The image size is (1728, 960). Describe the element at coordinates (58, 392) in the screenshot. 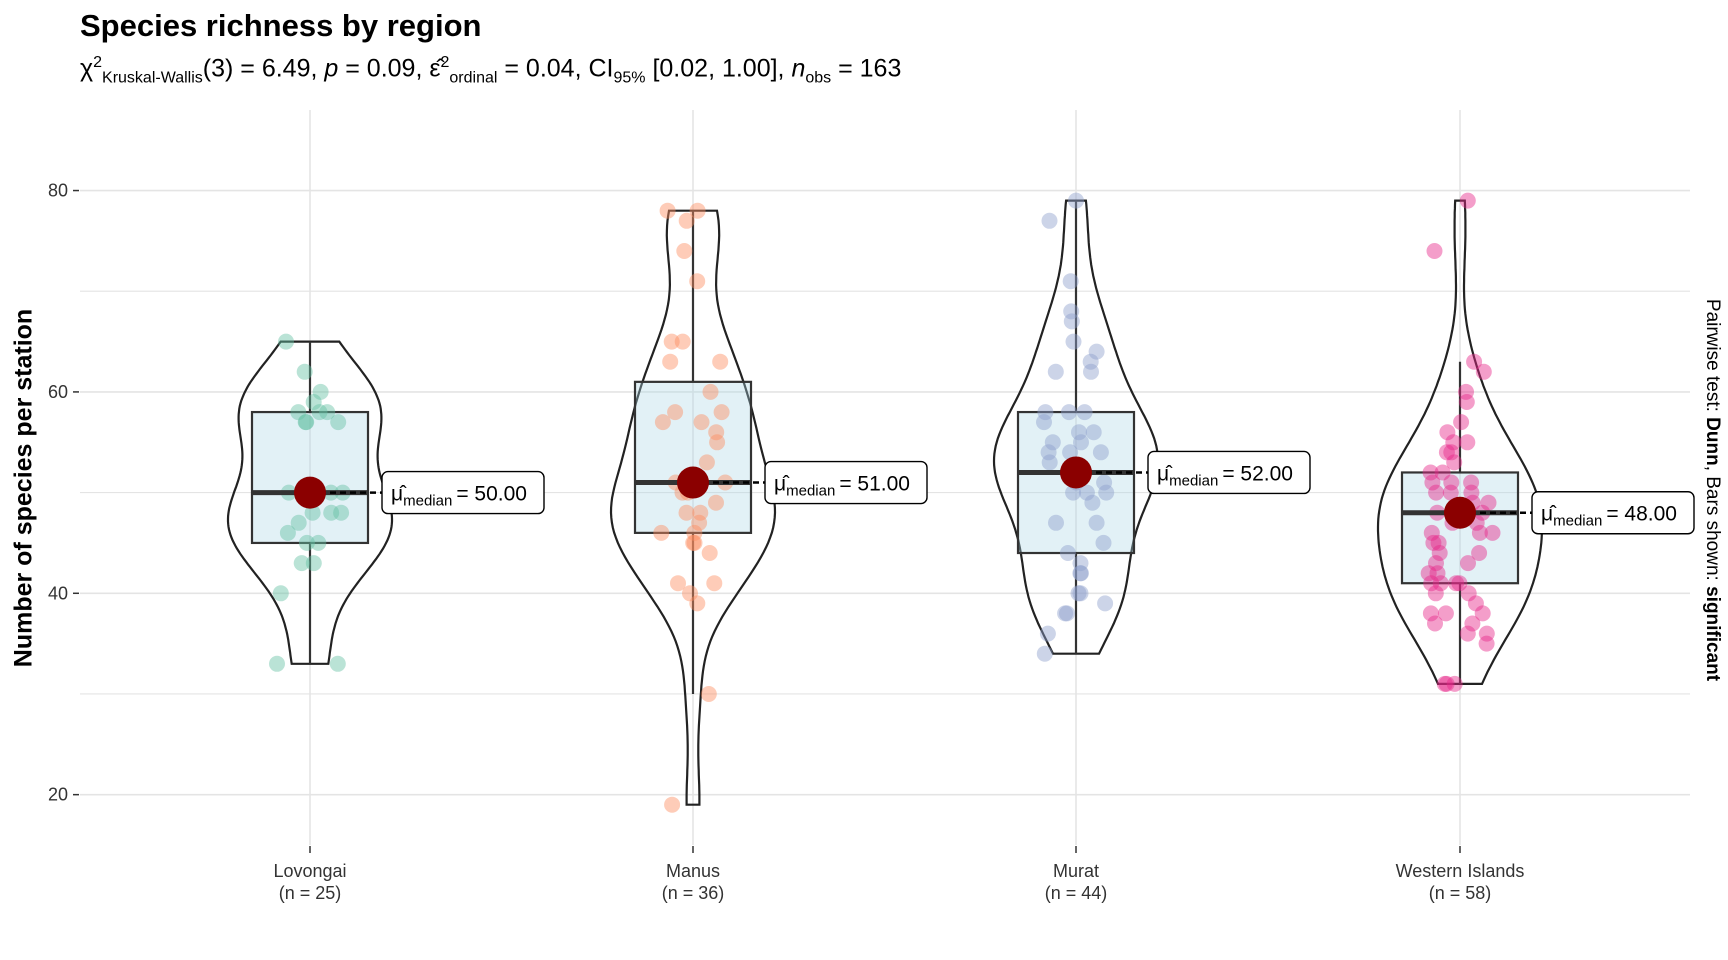

I see `y-tick-label: 60` at that location.